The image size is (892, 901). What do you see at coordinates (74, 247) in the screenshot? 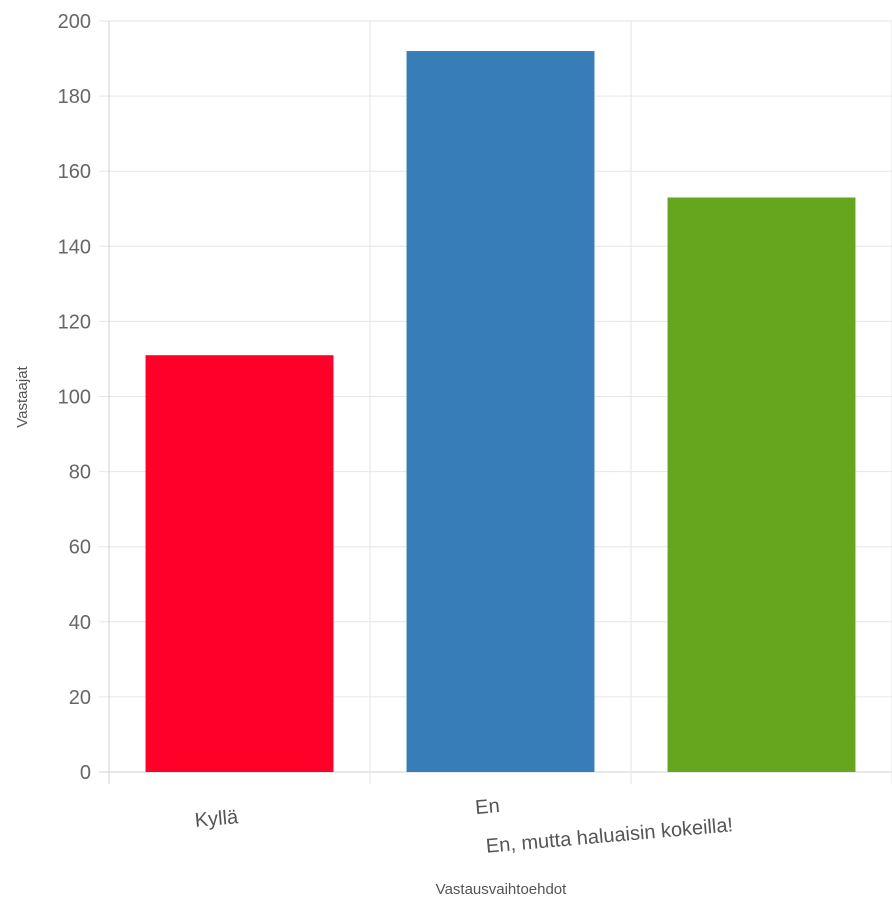
I see `y-tick-label: 140` at bounding box center [74, 247].